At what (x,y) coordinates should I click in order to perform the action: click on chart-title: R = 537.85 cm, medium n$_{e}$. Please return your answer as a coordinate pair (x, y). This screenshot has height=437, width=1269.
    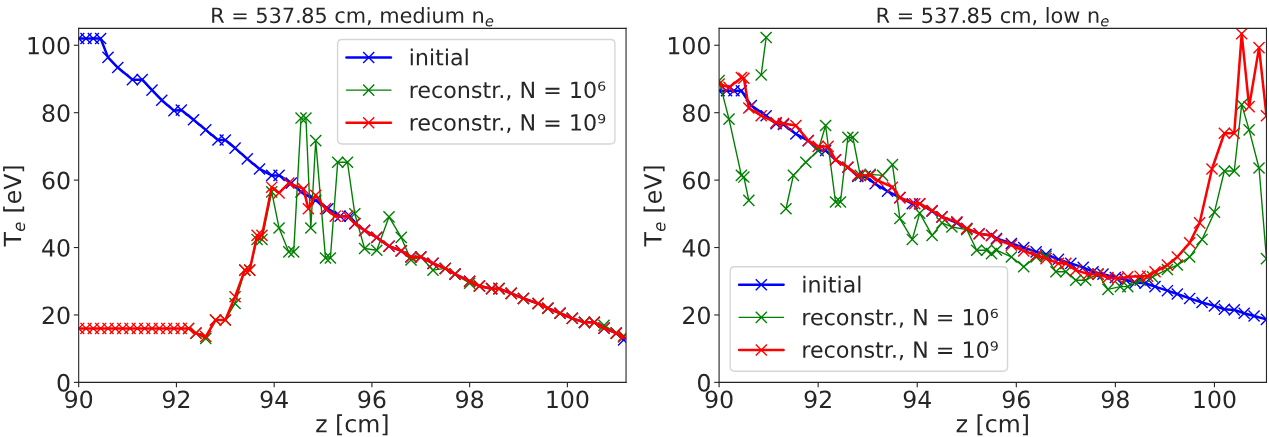
    Looking at the image, I should click on (353, 17).